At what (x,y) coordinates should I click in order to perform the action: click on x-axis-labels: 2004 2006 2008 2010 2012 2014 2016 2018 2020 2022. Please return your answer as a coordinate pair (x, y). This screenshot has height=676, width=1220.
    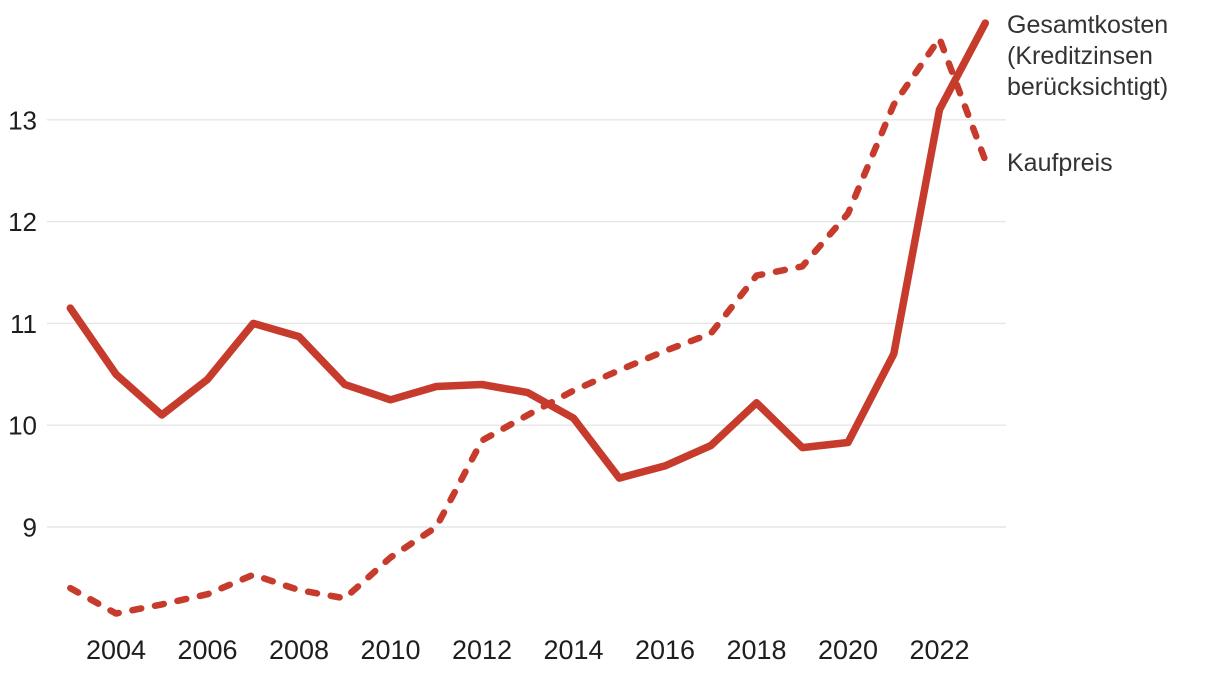
    Looking at the image, I should click on (528, 650).